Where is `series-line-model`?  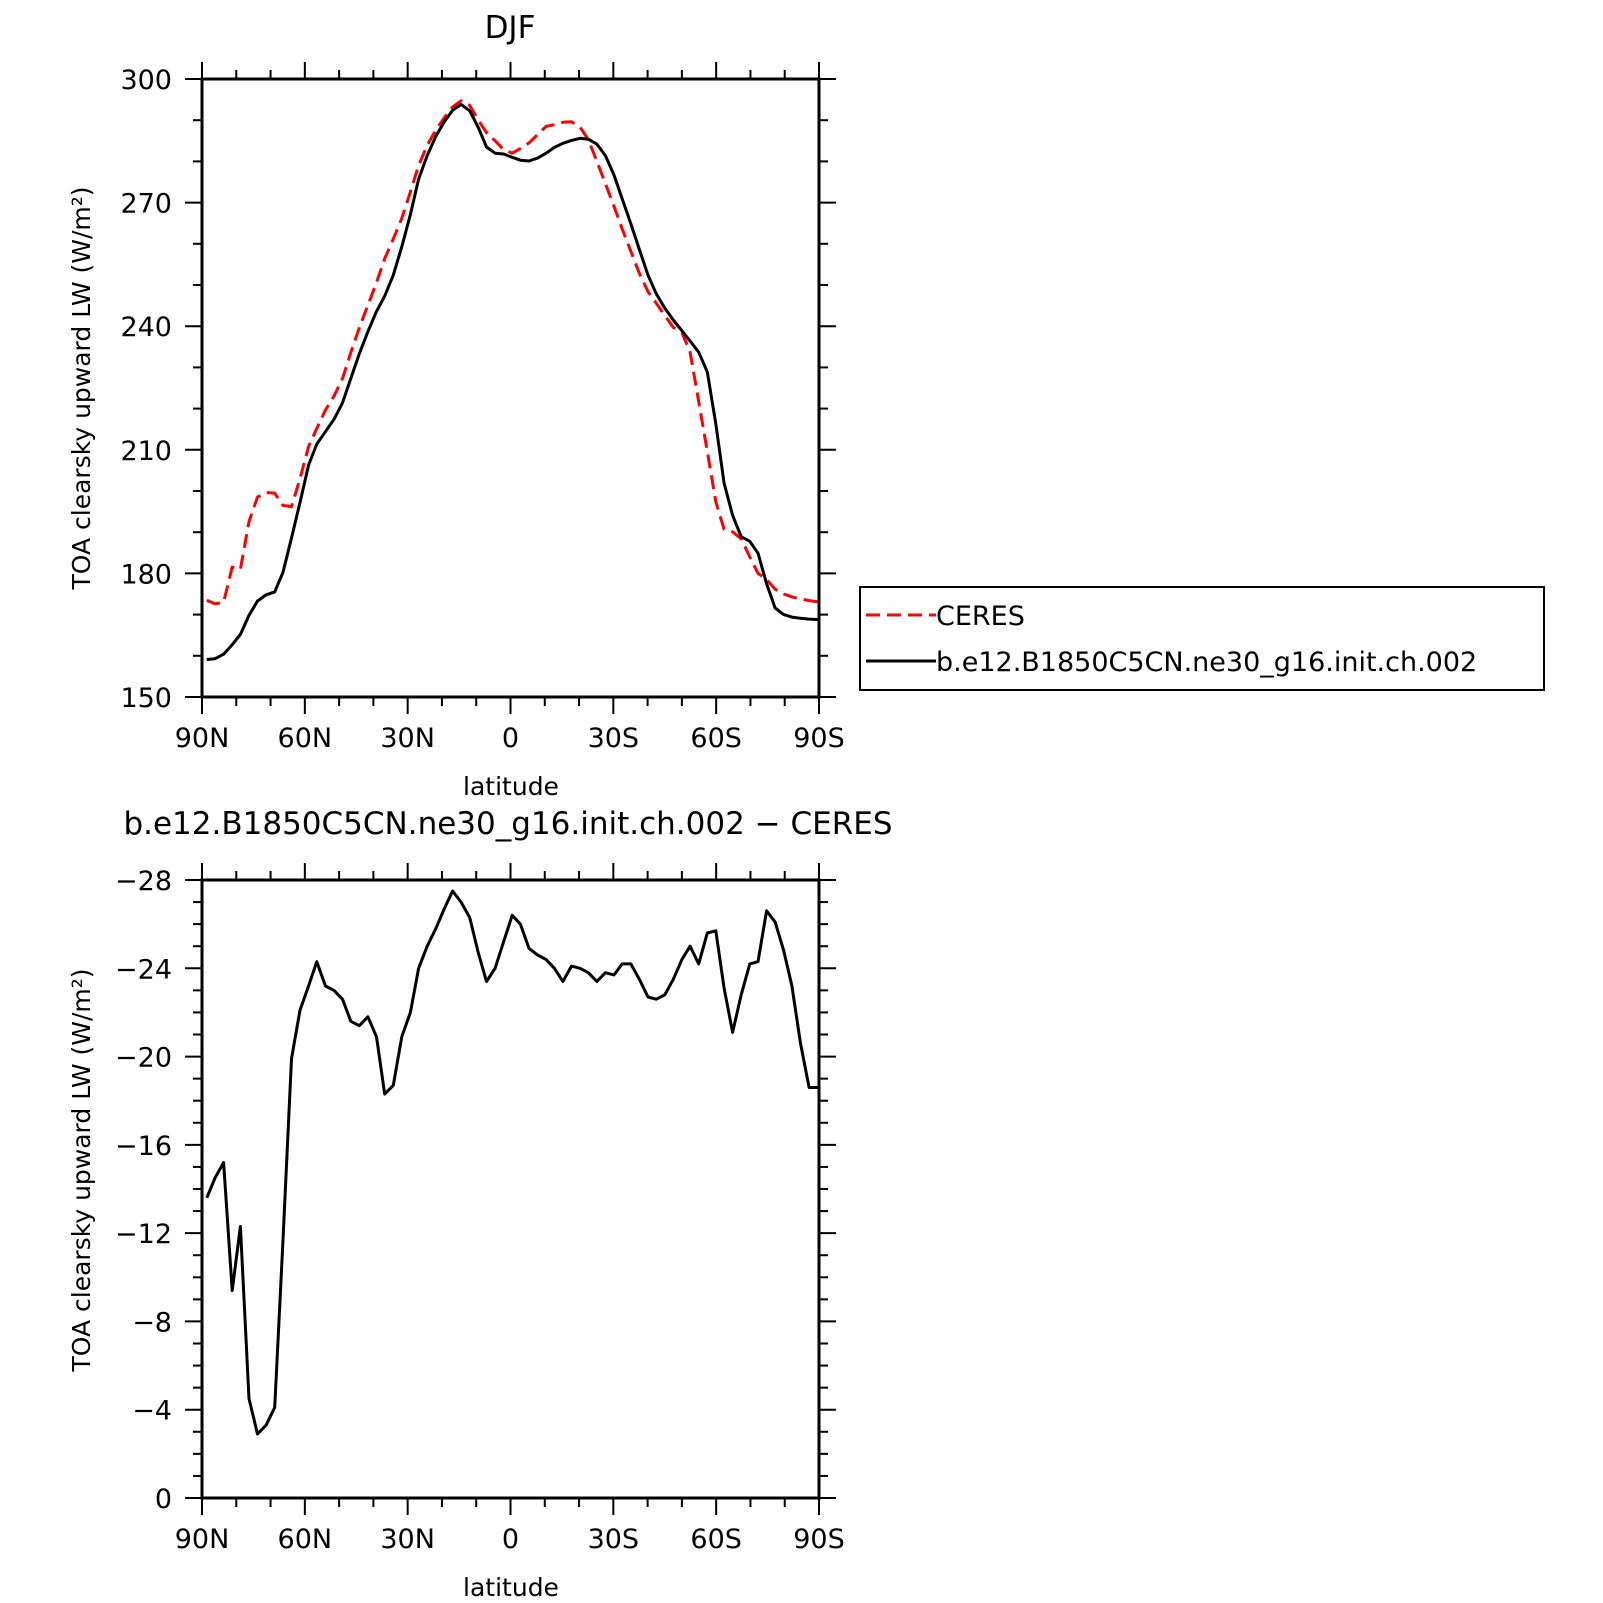
series-line-model is located at coordinates (512, 382).